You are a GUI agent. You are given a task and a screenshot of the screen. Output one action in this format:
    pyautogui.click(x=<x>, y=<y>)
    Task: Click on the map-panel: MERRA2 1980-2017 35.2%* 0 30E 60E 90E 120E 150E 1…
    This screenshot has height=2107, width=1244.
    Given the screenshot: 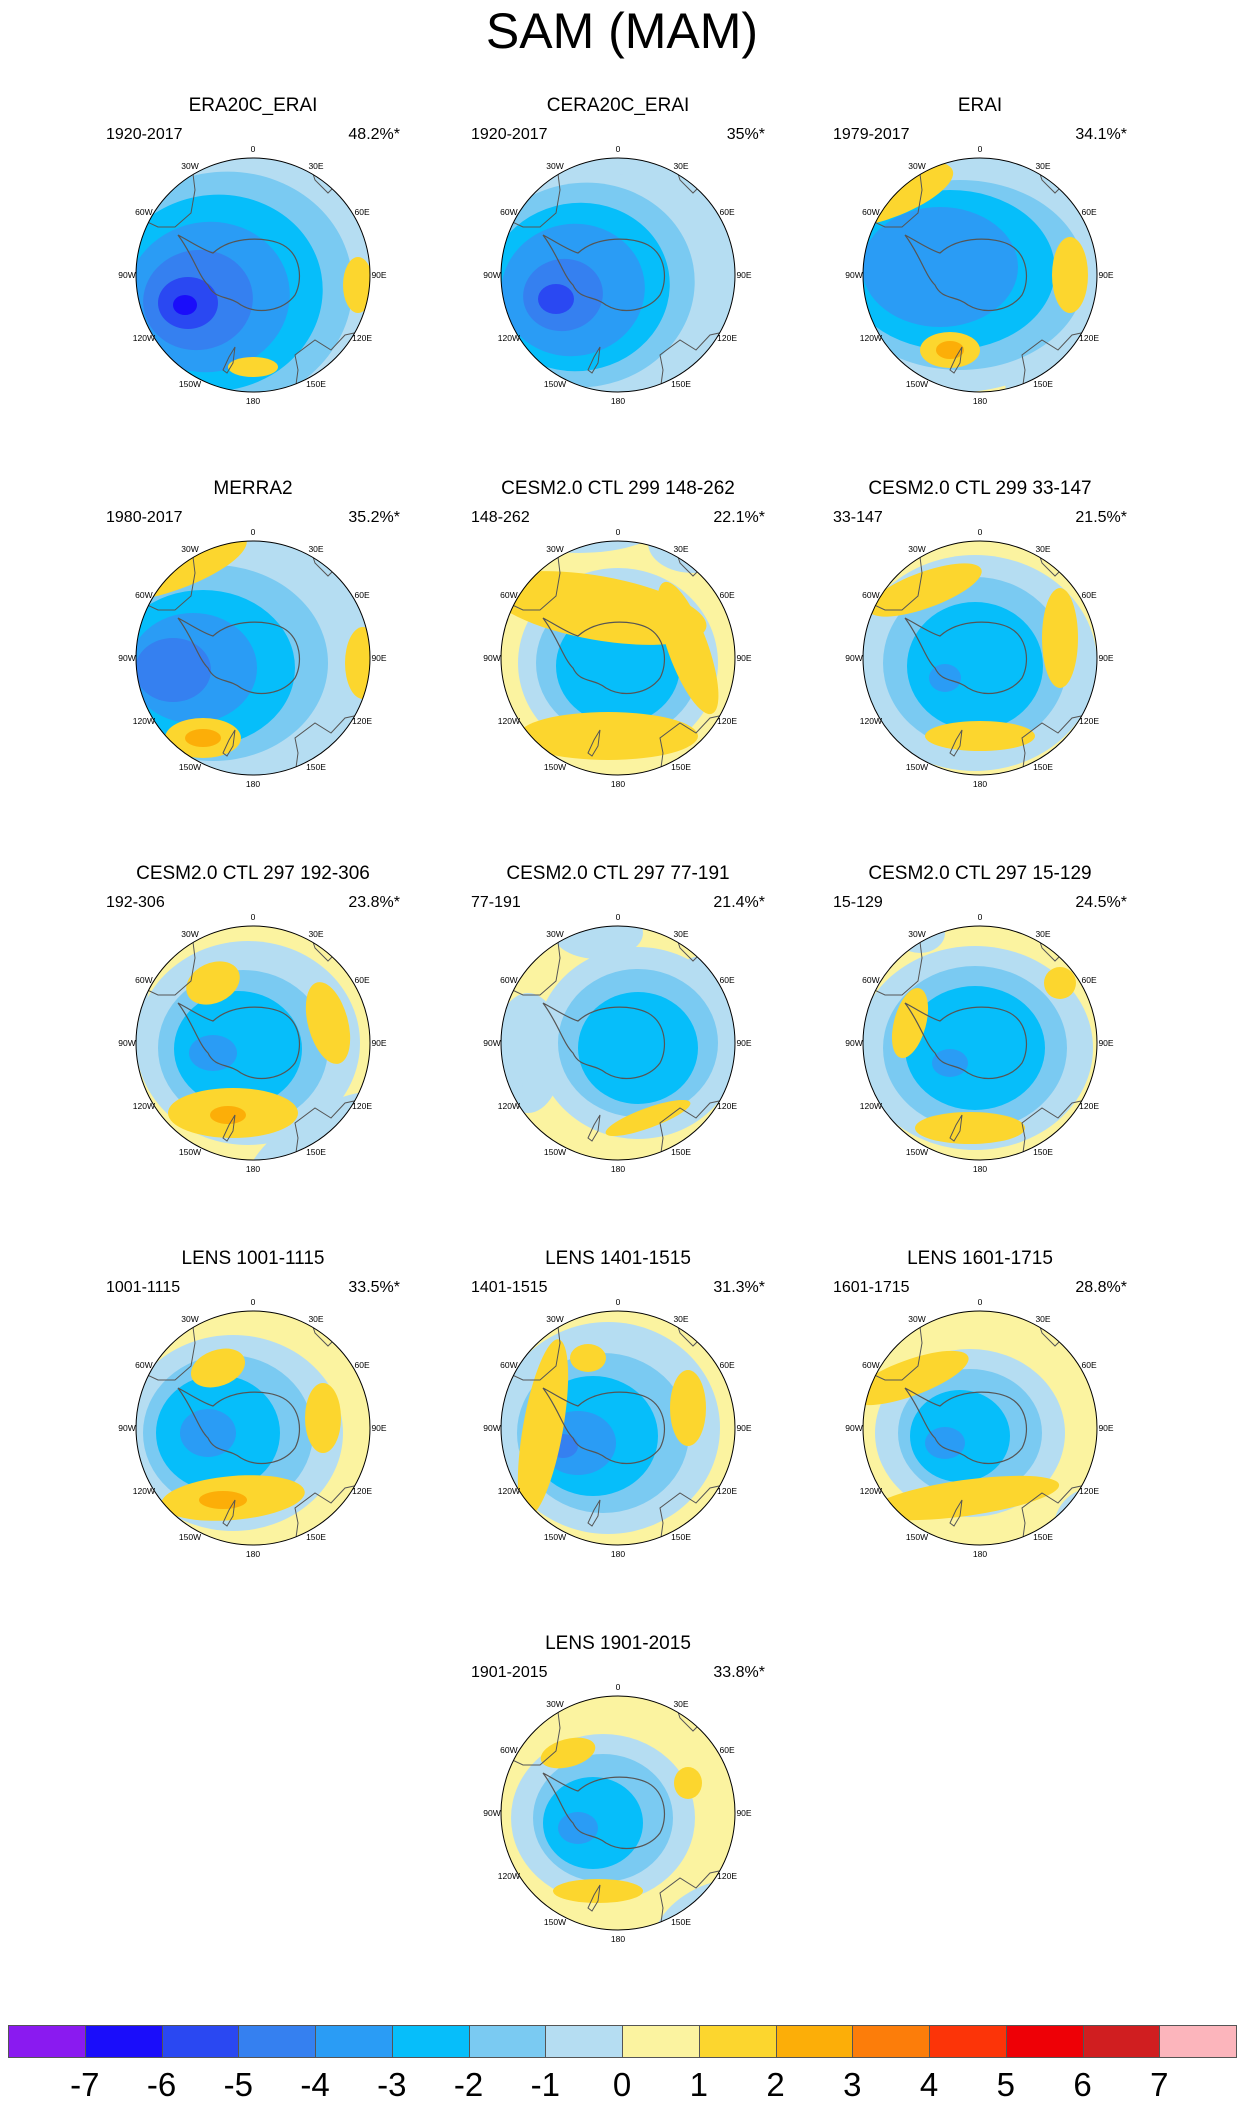 What is the action you would take?
    pyautogui.click(x=253, y=658)
    